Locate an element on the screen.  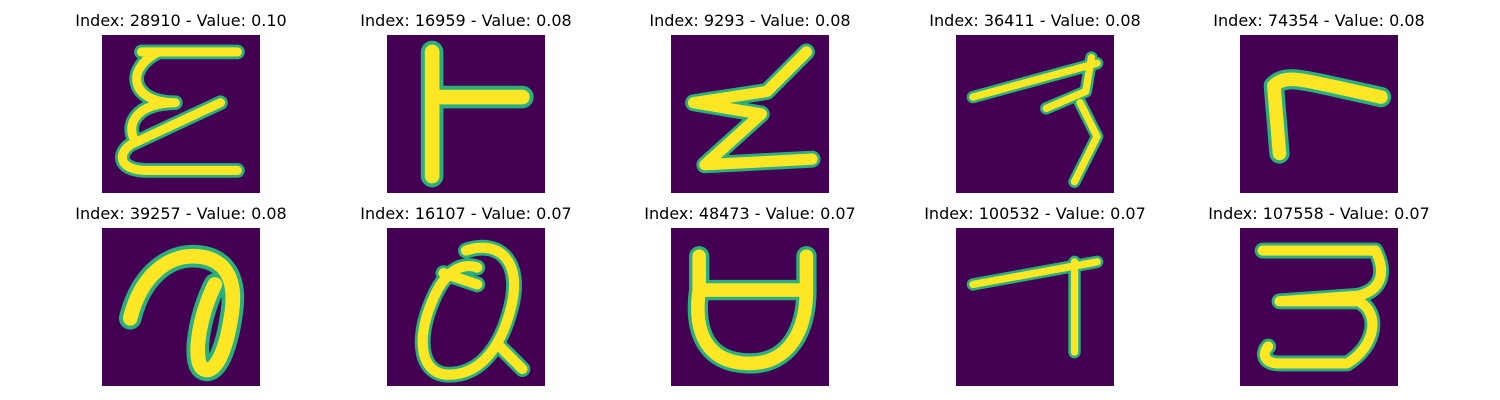
panel-title: Index: 48473 - Value: 0.07 is located at coordinates (750, 213).